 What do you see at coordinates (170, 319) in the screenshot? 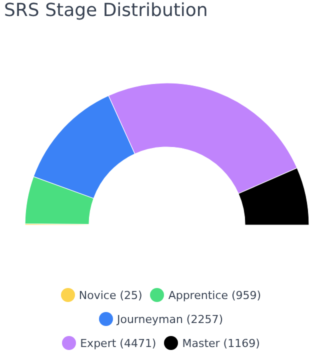
I see `legend-label: Journeyman (2257)` at bounding box center [170, 319].